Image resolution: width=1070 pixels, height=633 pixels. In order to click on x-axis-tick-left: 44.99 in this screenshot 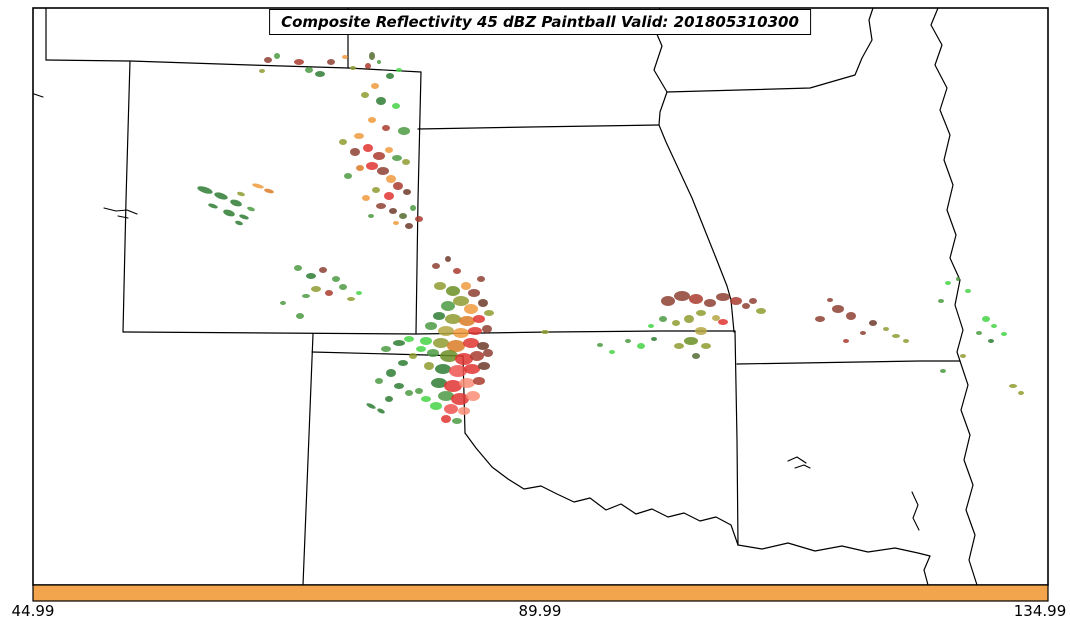, I will do `click(33, 611)`.